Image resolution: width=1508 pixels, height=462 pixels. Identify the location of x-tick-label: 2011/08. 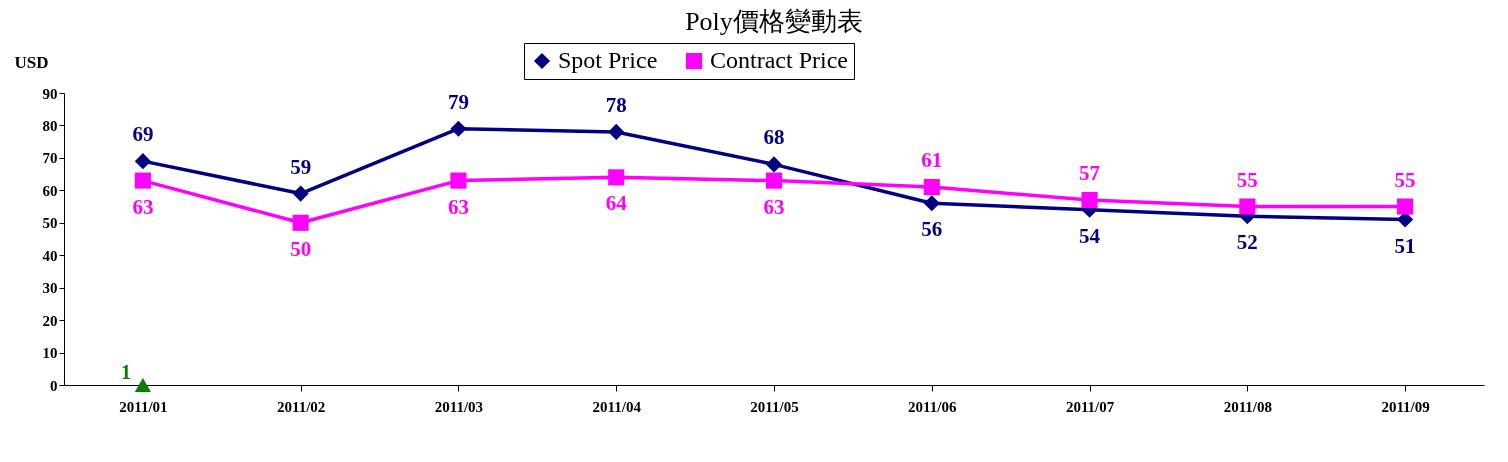
(1248, 406).